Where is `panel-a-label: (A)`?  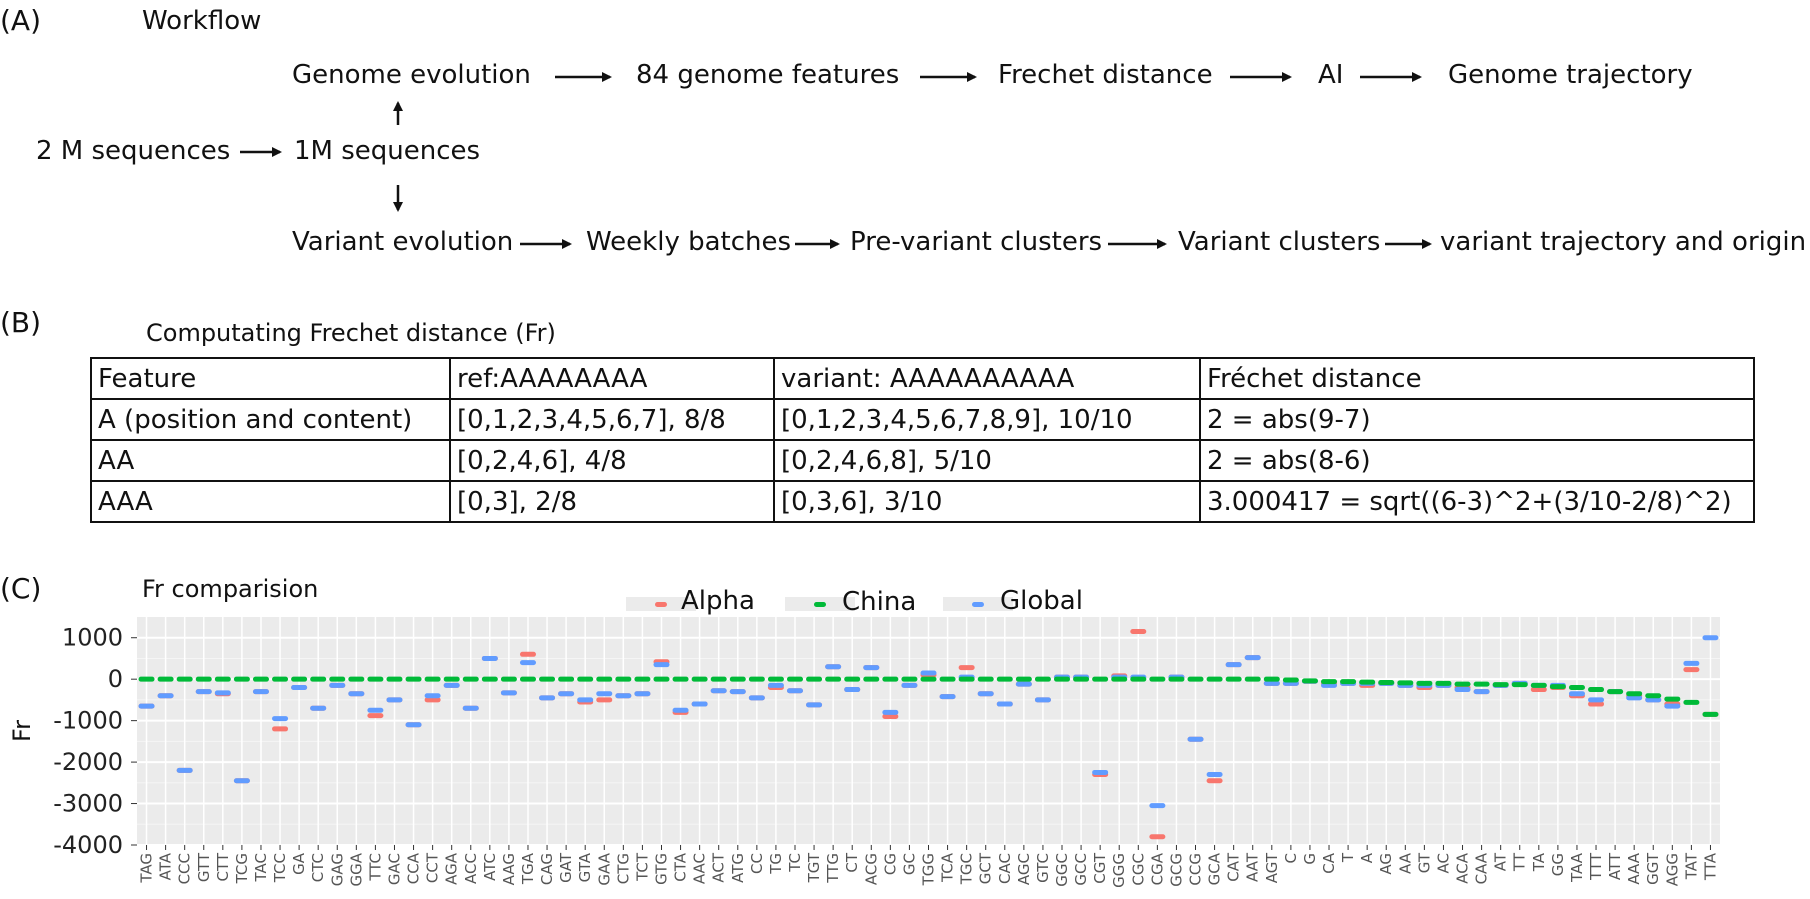 panel-a-label: (A) is located at coordinates (21, 20).